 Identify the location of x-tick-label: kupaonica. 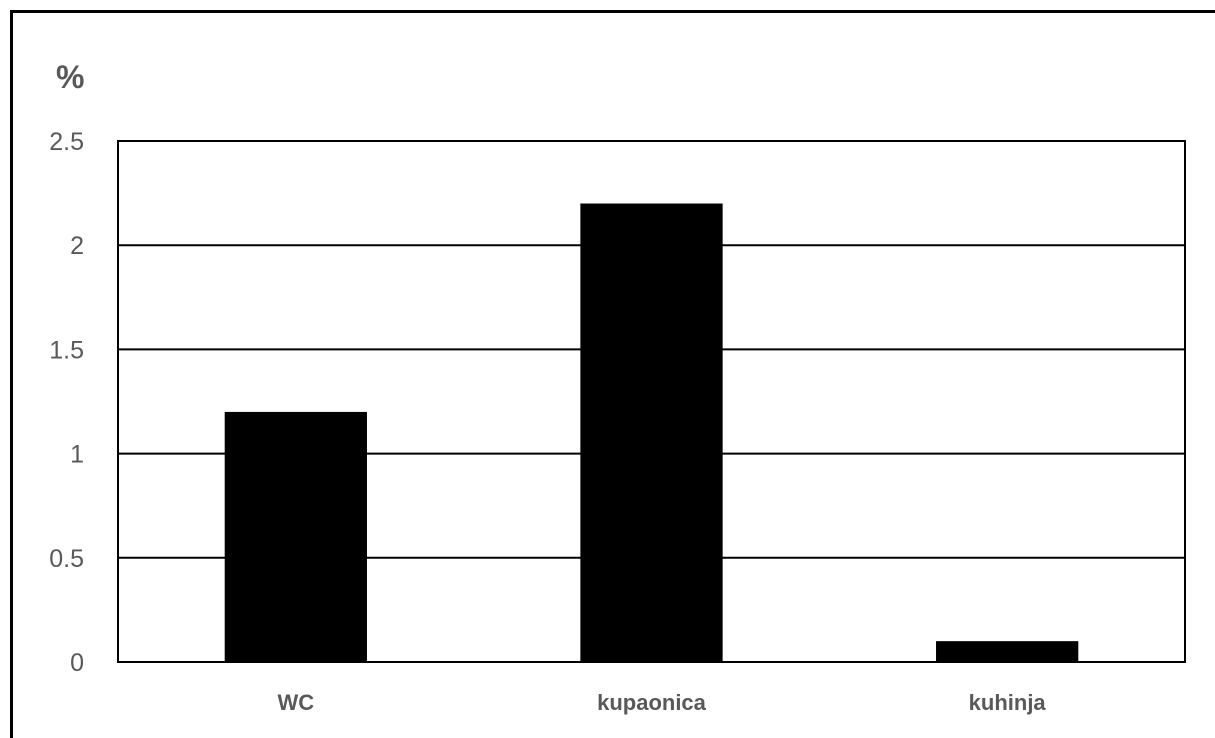
(652, 702).